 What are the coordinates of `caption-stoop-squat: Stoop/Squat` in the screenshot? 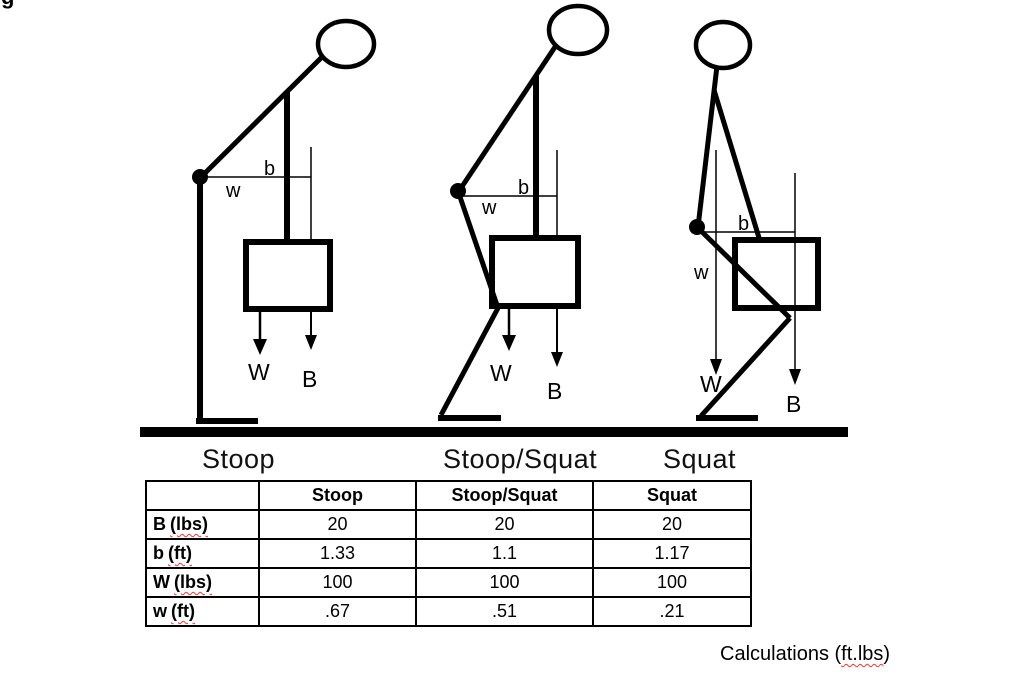 It's located at (520, 459).